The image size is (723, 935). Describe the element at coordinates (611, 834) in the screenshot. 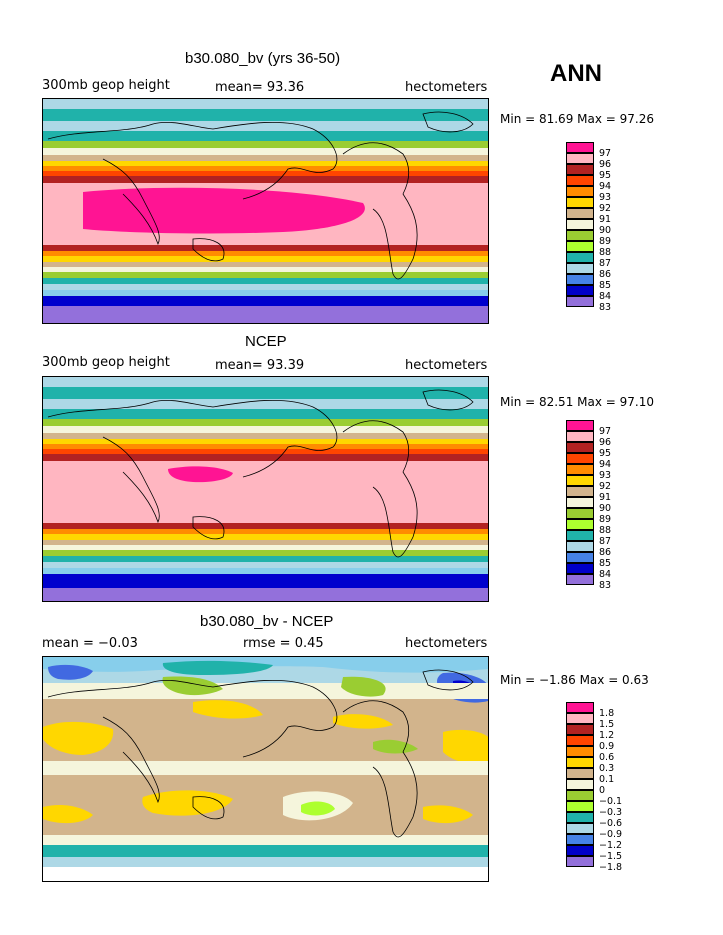

I see `legend-label: −0.9` at that location.